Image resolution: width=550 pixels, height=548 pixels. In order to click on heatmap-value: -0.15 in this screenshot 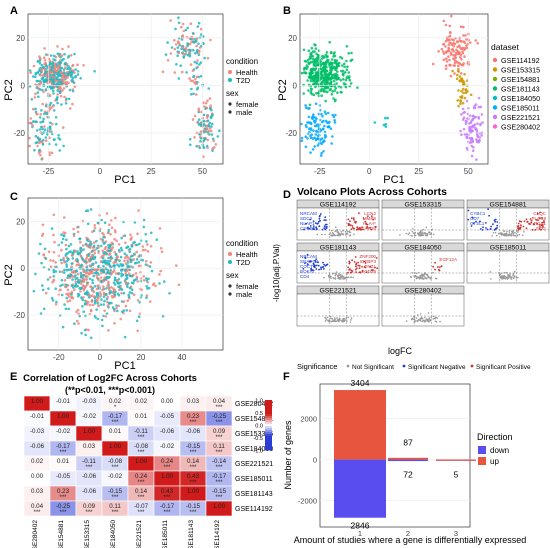, I will do `click(193, 446)`.